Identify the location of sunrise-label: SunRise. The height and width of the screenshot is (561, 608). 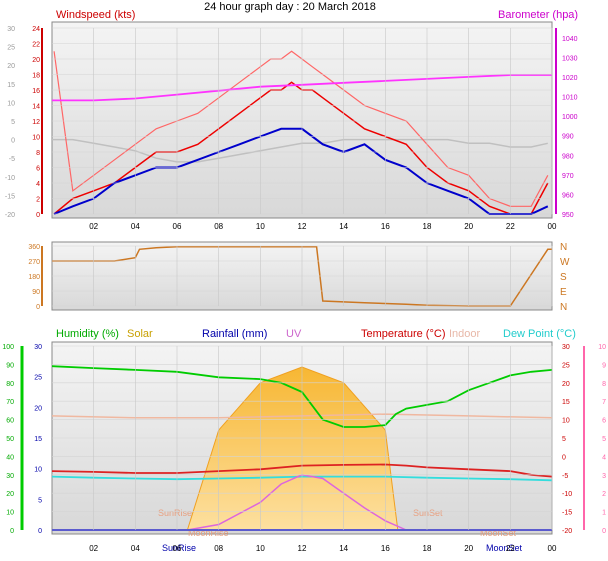
(175, 513).